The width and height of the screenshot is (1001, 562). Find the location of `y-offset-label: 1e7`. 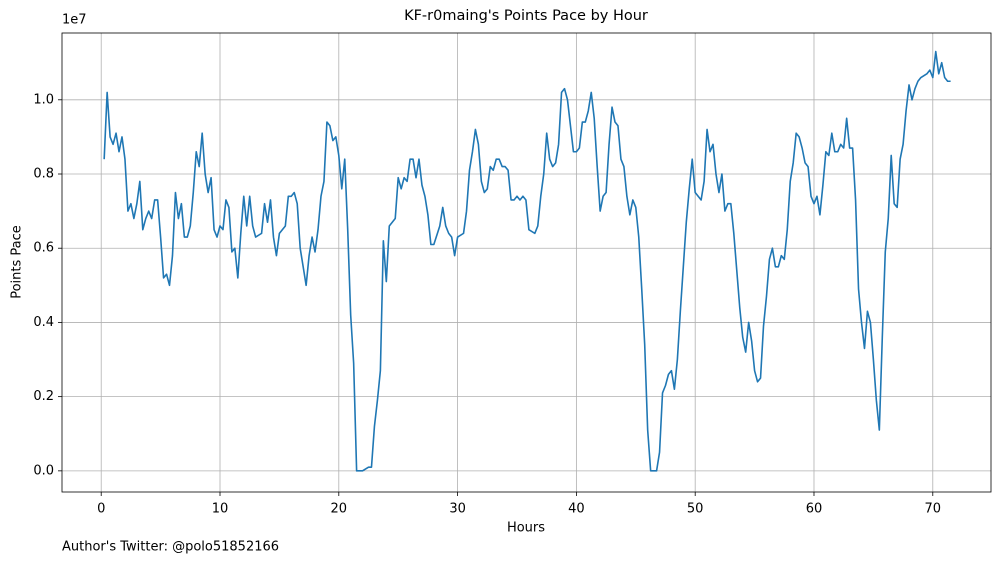

y-offset-label: 1e7 is located at coordinates (74, 20).